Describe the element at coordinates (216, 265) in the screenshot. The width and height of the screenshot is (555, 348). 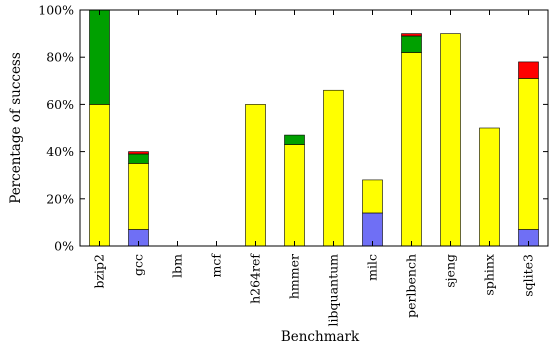
I see `x-tick-label-mcf: mcf` at that location.